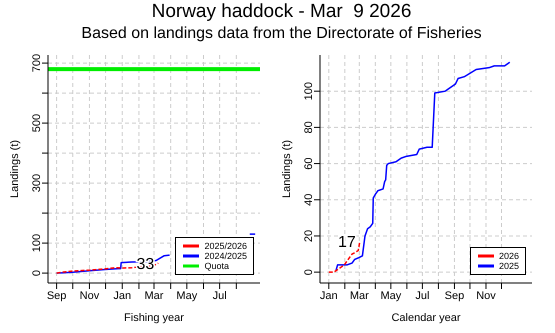  I want to click on x-axis-title: Calendar year, so click(426, 318).